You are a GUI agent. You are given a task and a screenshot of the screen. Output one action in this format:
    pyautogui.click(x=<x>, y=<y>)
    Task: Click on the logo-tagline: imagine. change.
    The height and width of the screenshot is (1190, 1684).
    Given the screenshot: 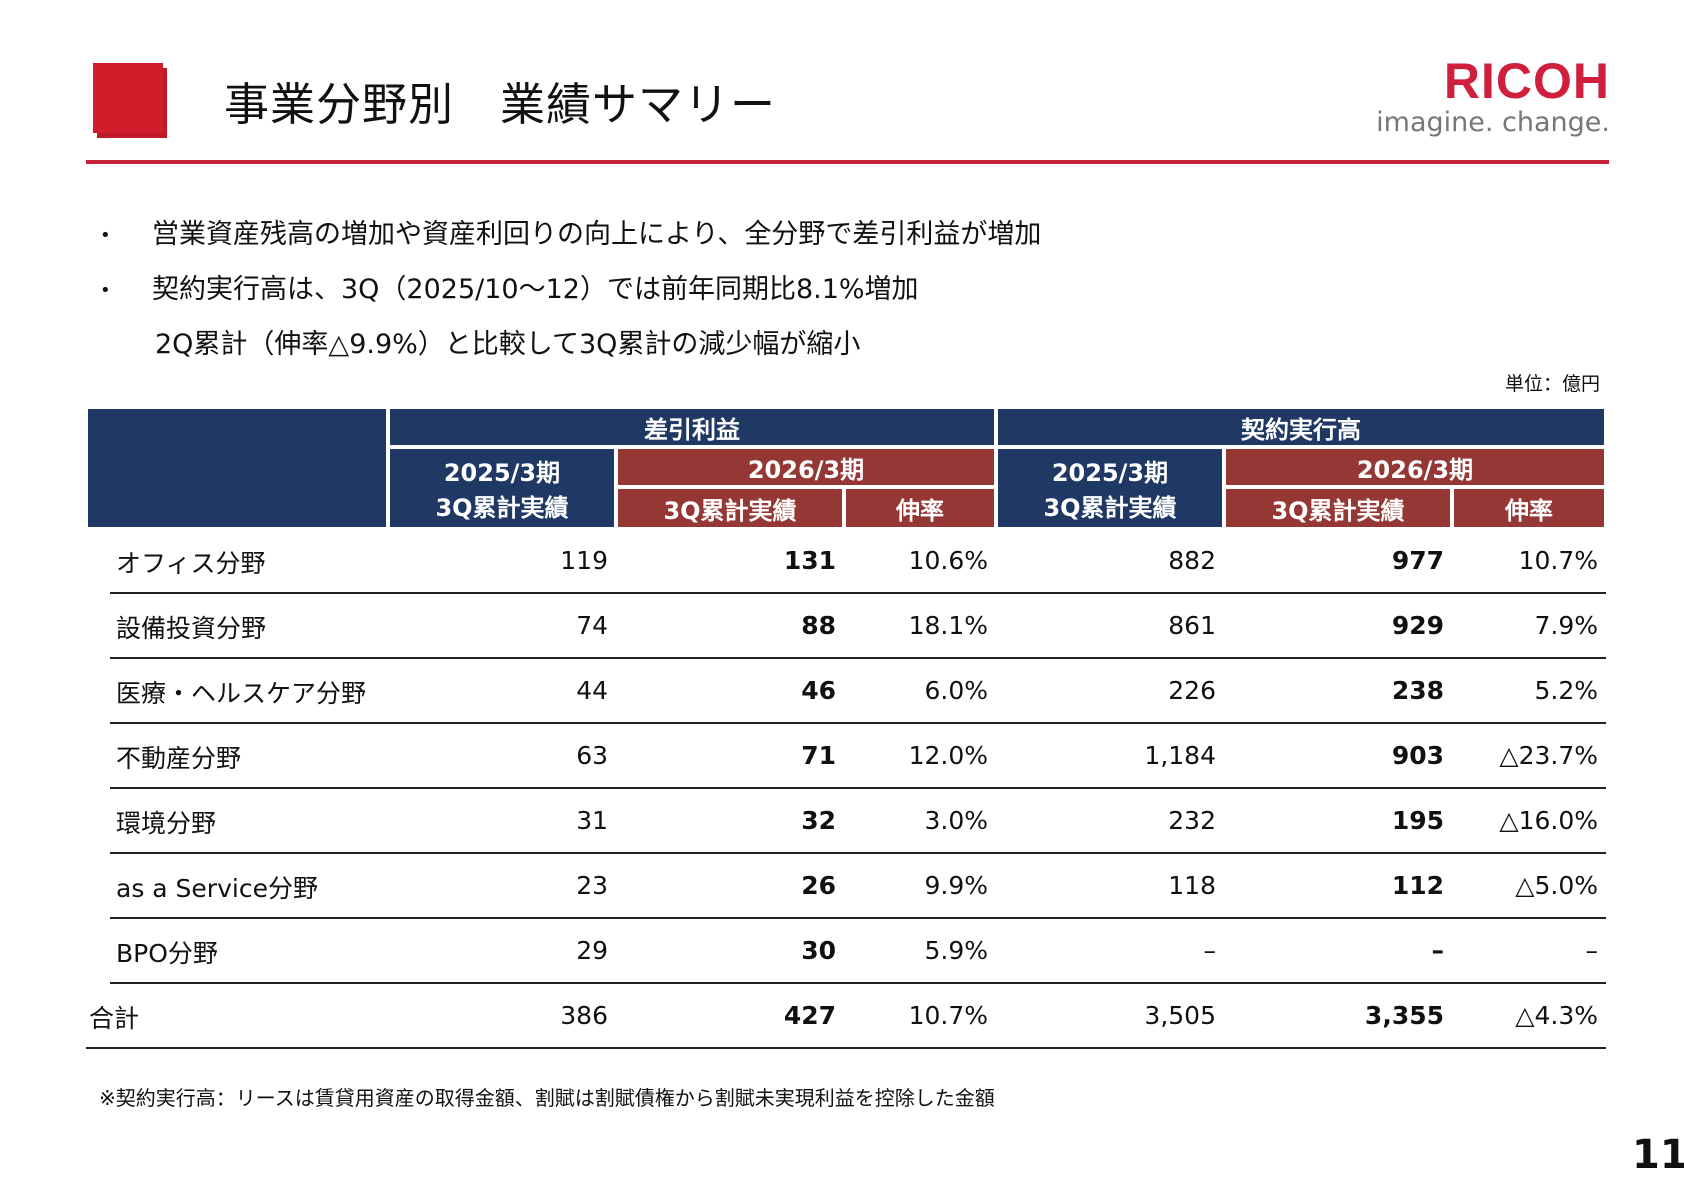 What is the action you would take?
    pyautogui.click(x=1493, y=122)
    